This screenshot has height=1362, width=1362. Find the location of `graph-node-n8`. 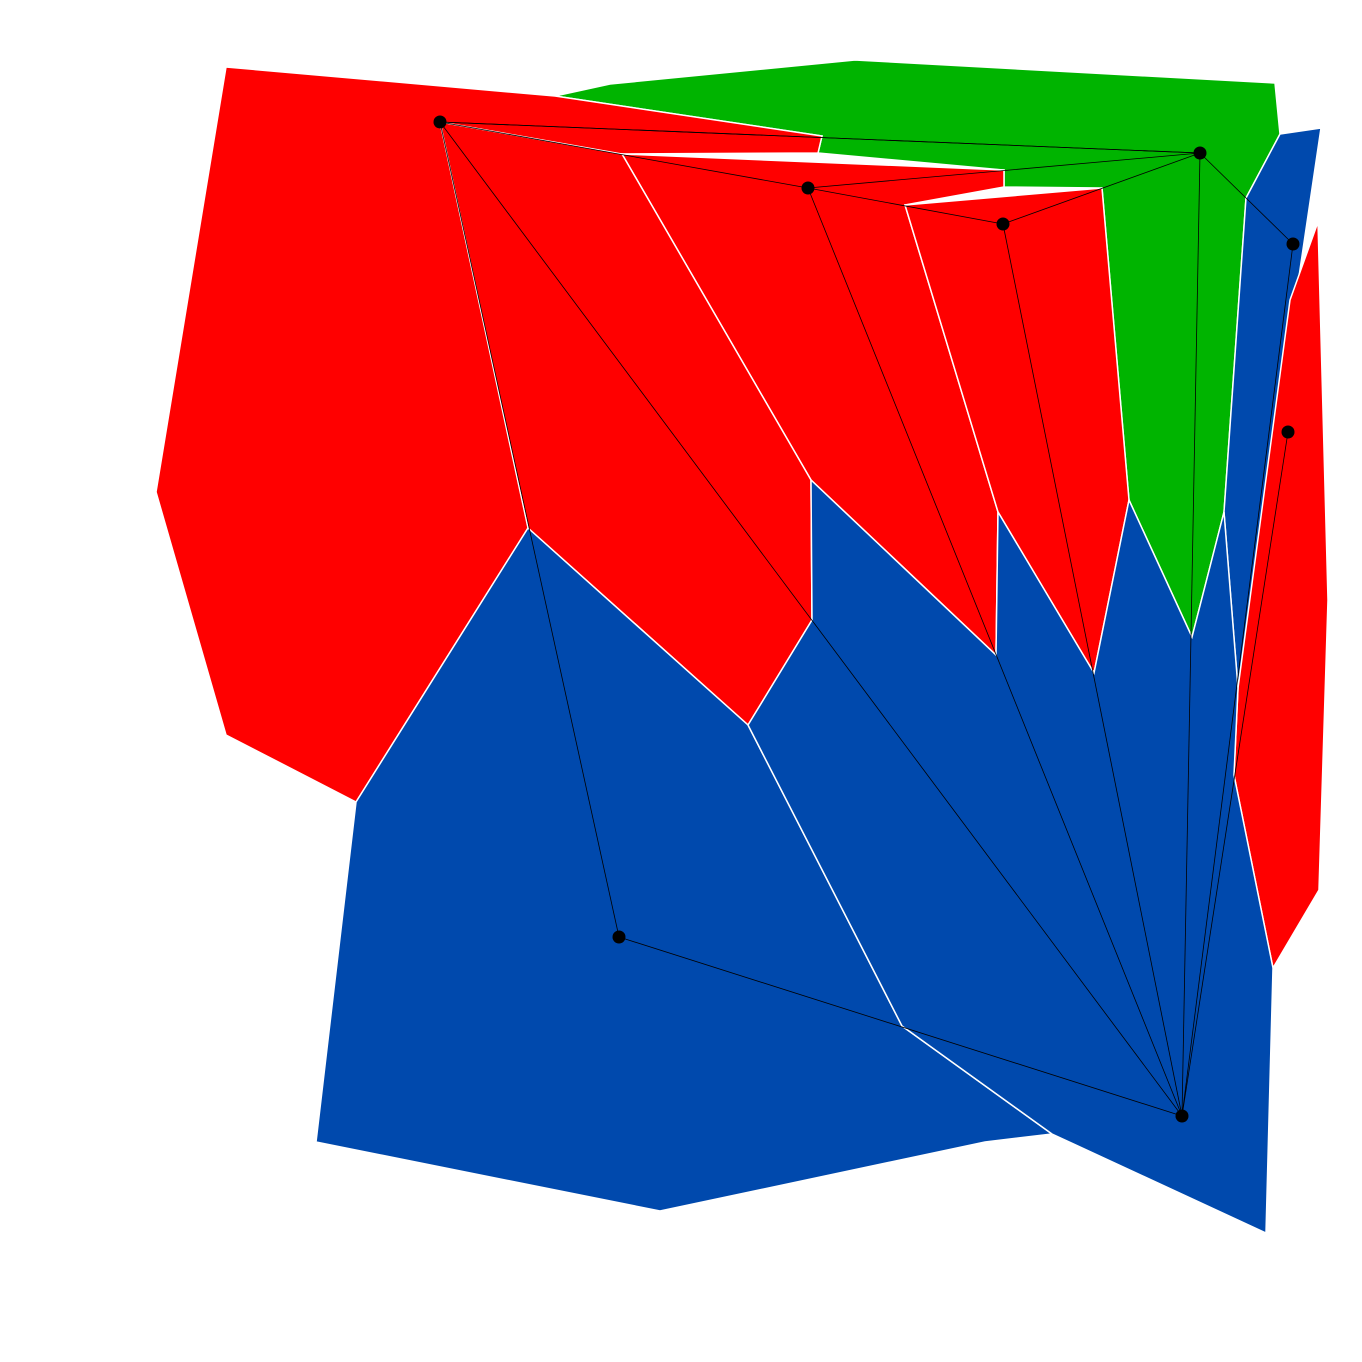

graph-node-n8 is located at coordinates (1182, 1116).